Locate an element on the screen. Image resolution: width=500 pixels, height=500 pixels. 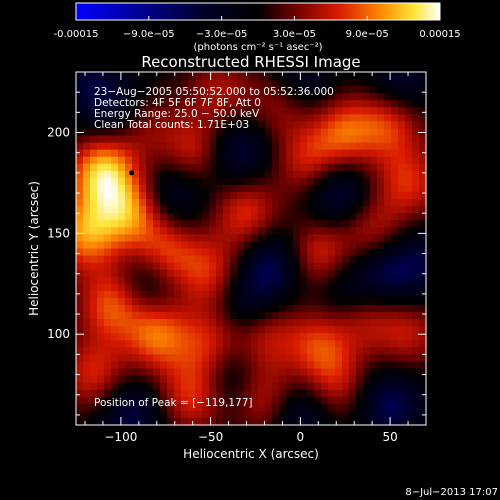
peak-position-label: Position of Peak = [−119,177] is located at coordinates (173, 403).